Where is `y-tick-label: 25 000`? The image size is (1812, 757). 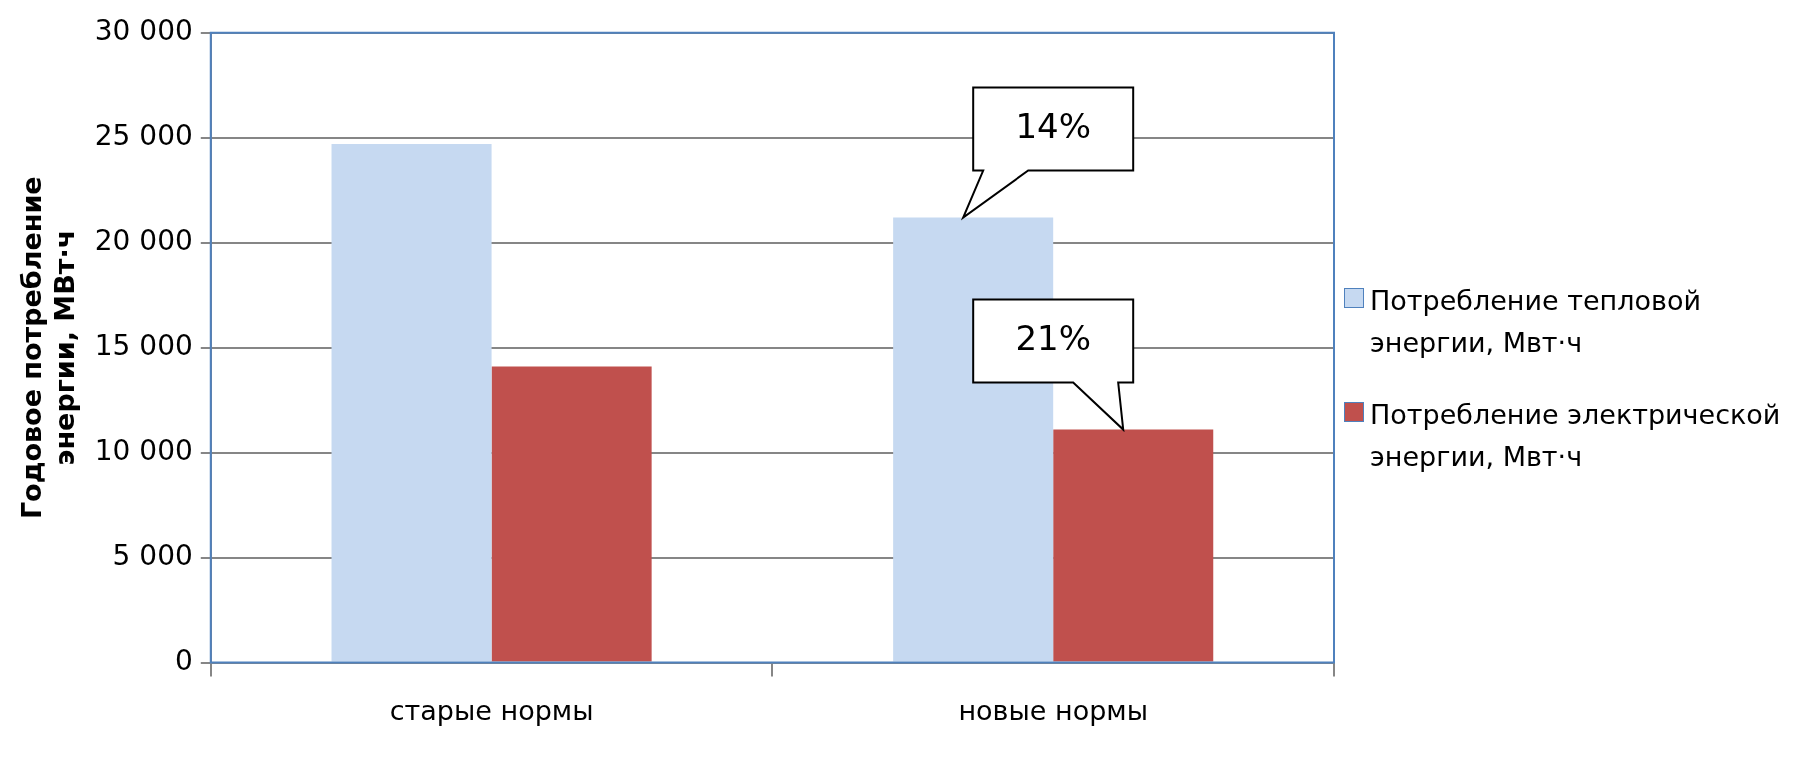
y-tick-label: 25 000 is located at coordinates (143, 136).